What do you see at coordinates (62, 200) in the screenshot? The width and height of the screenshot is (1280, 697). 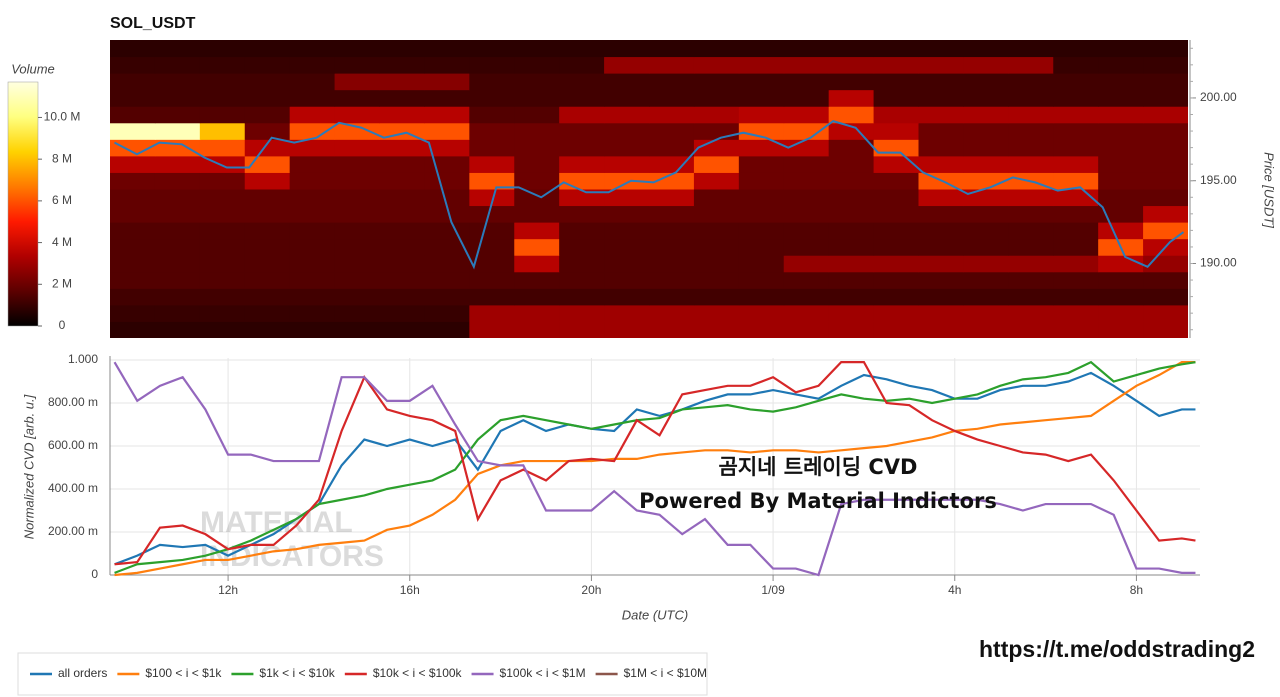 I see `colorbar-tick-label: 6 M` at bounding box center [62, 200].